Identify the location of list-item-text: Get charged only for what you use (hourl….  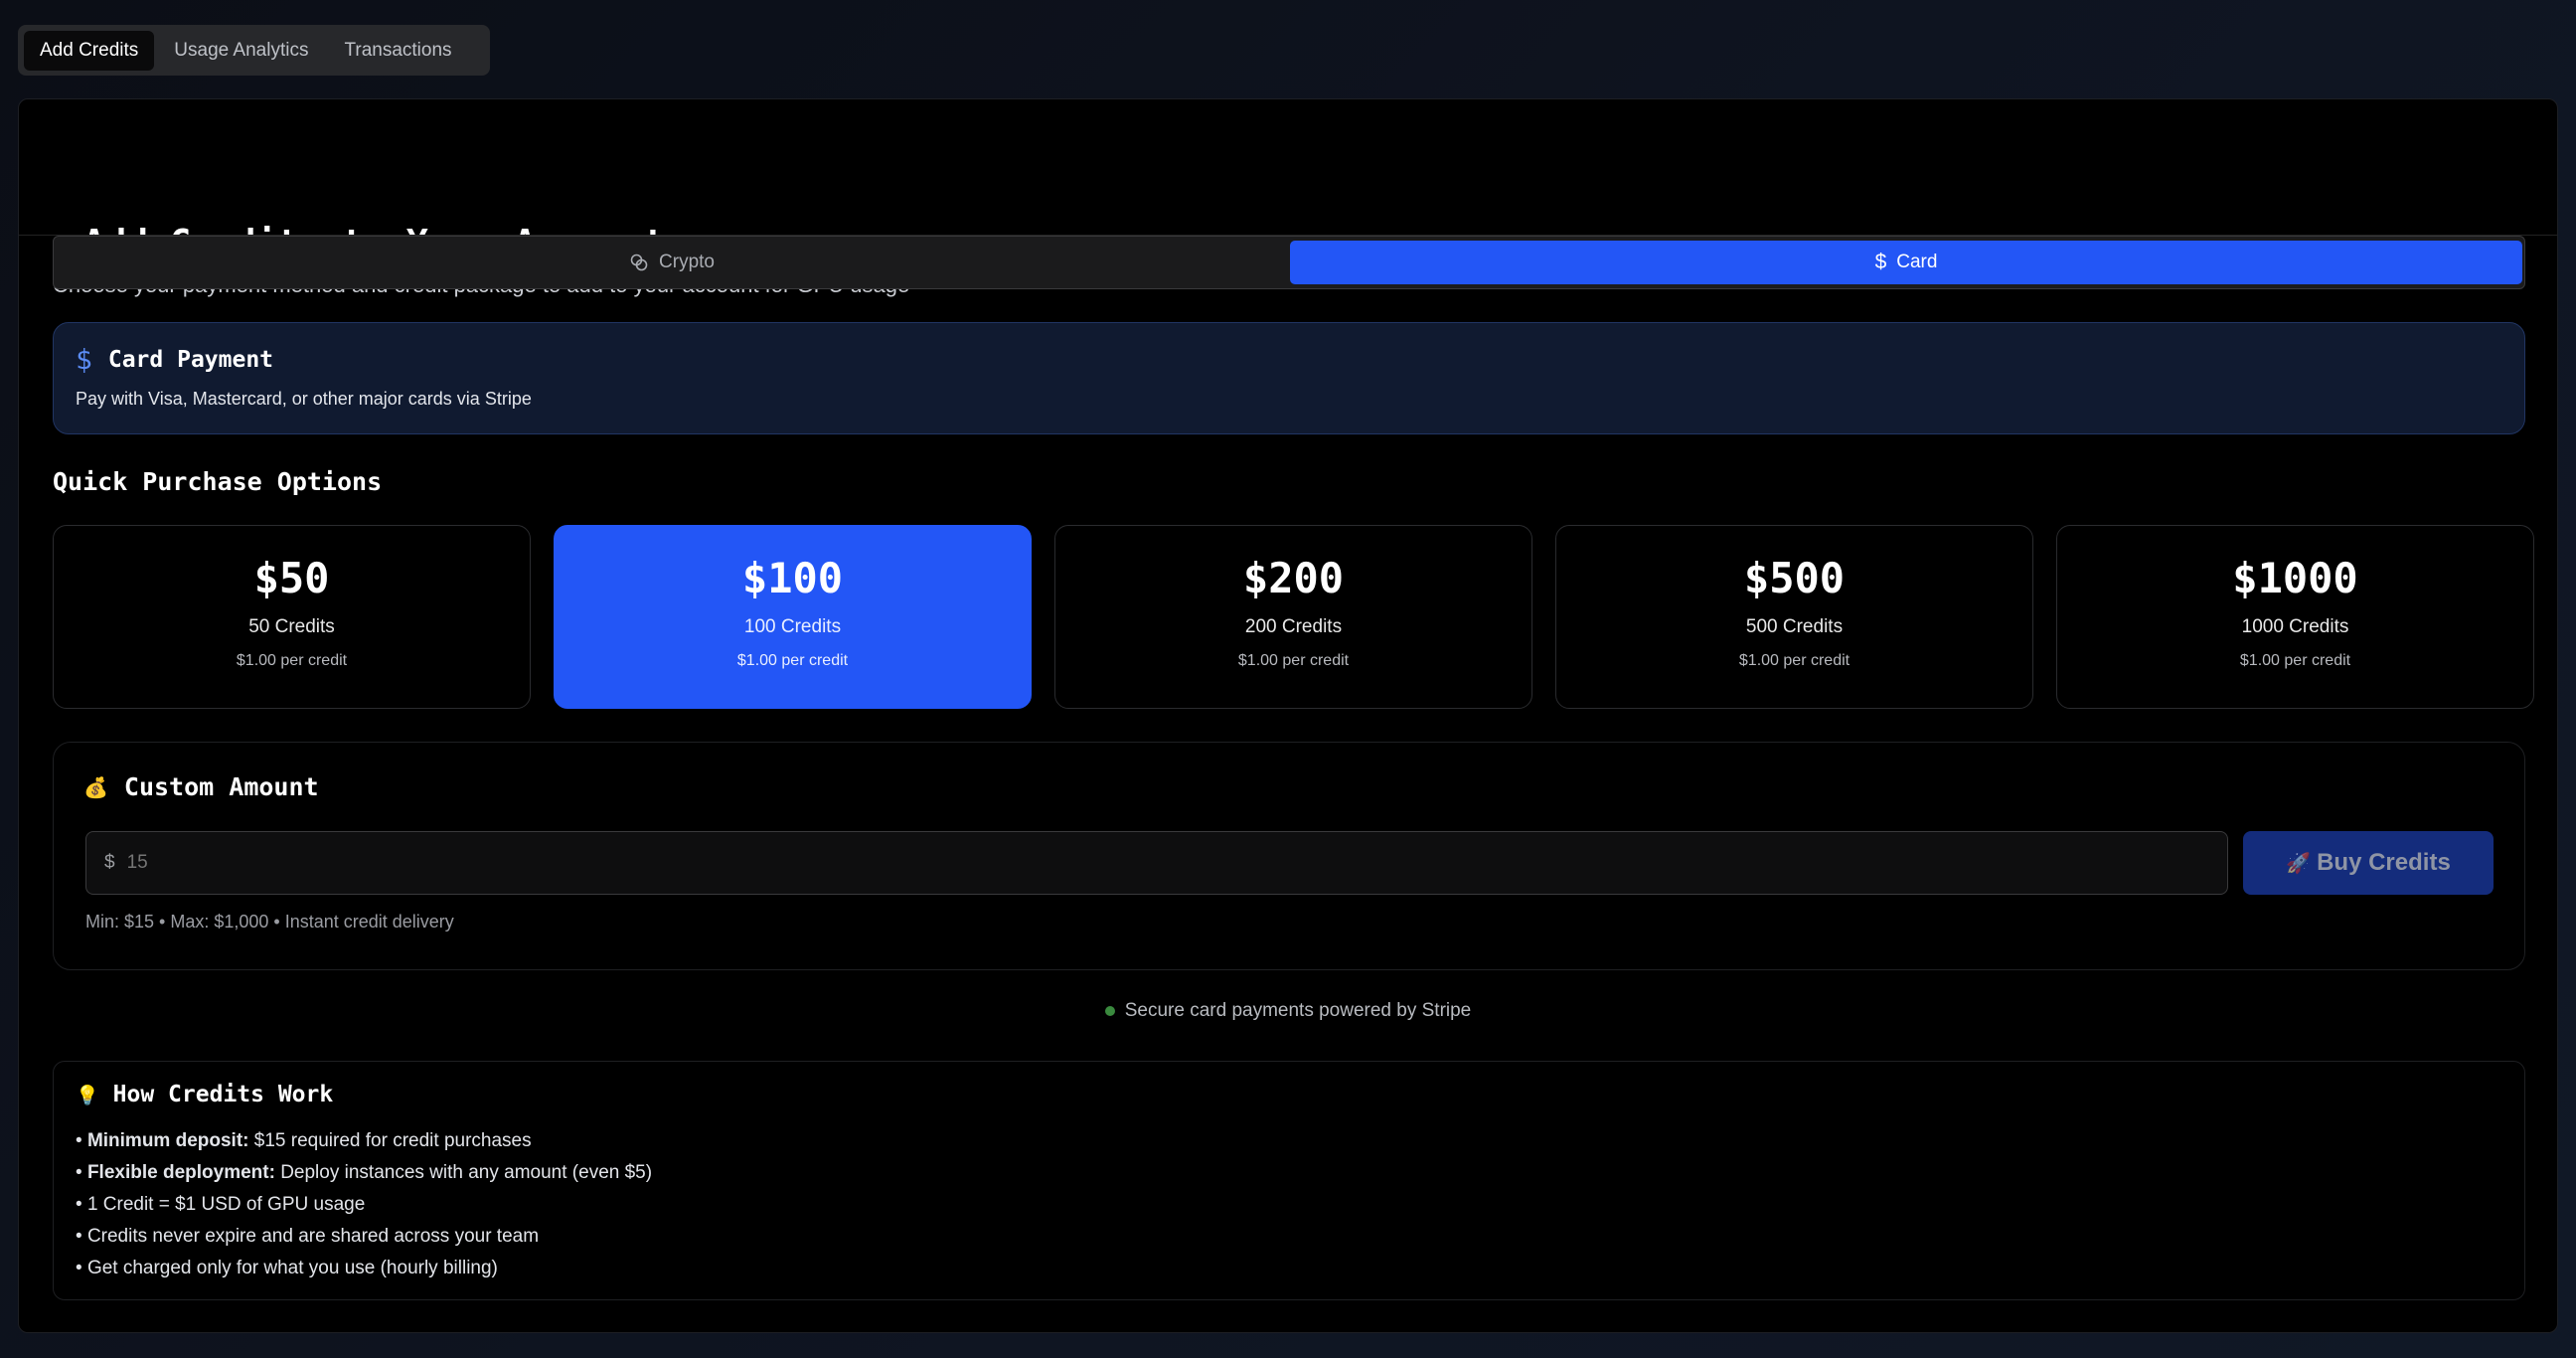
(292, 1268).